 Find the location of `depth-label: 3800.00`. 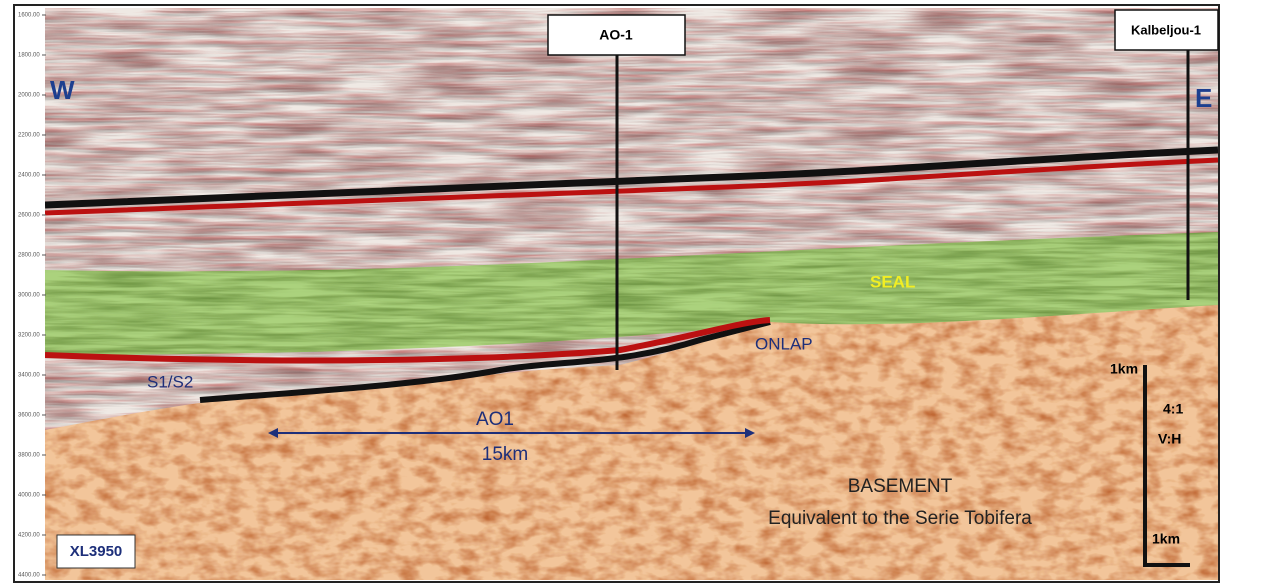

depth-label: 3800.00 is located at coordinates (29, 456).